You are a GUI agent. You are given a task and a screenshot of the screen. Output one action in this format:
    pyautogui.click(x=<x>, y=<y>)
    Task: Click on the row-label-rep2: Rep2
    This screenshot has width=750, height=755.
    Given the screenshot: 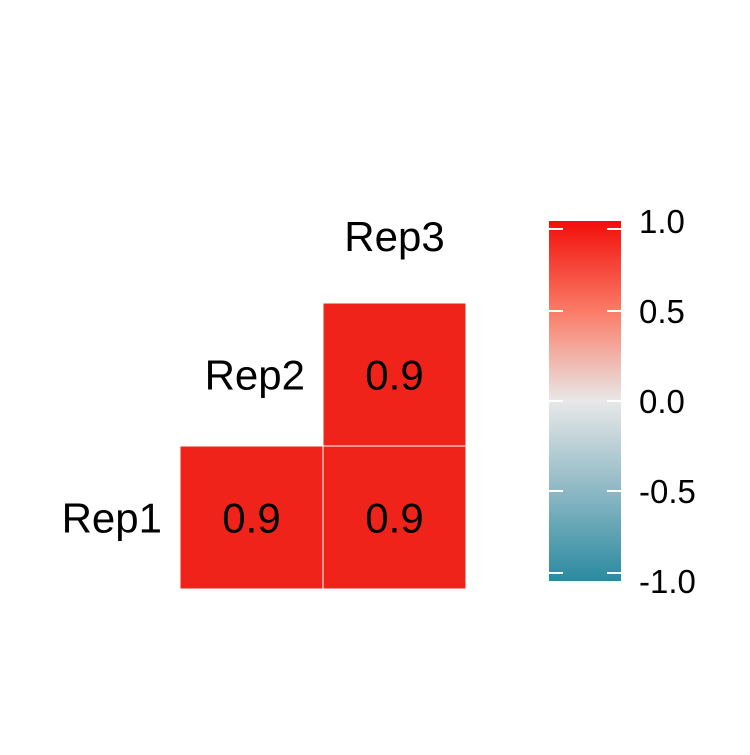 What is the action you would take?
    pyautogui.click(x=255, y=375)
    